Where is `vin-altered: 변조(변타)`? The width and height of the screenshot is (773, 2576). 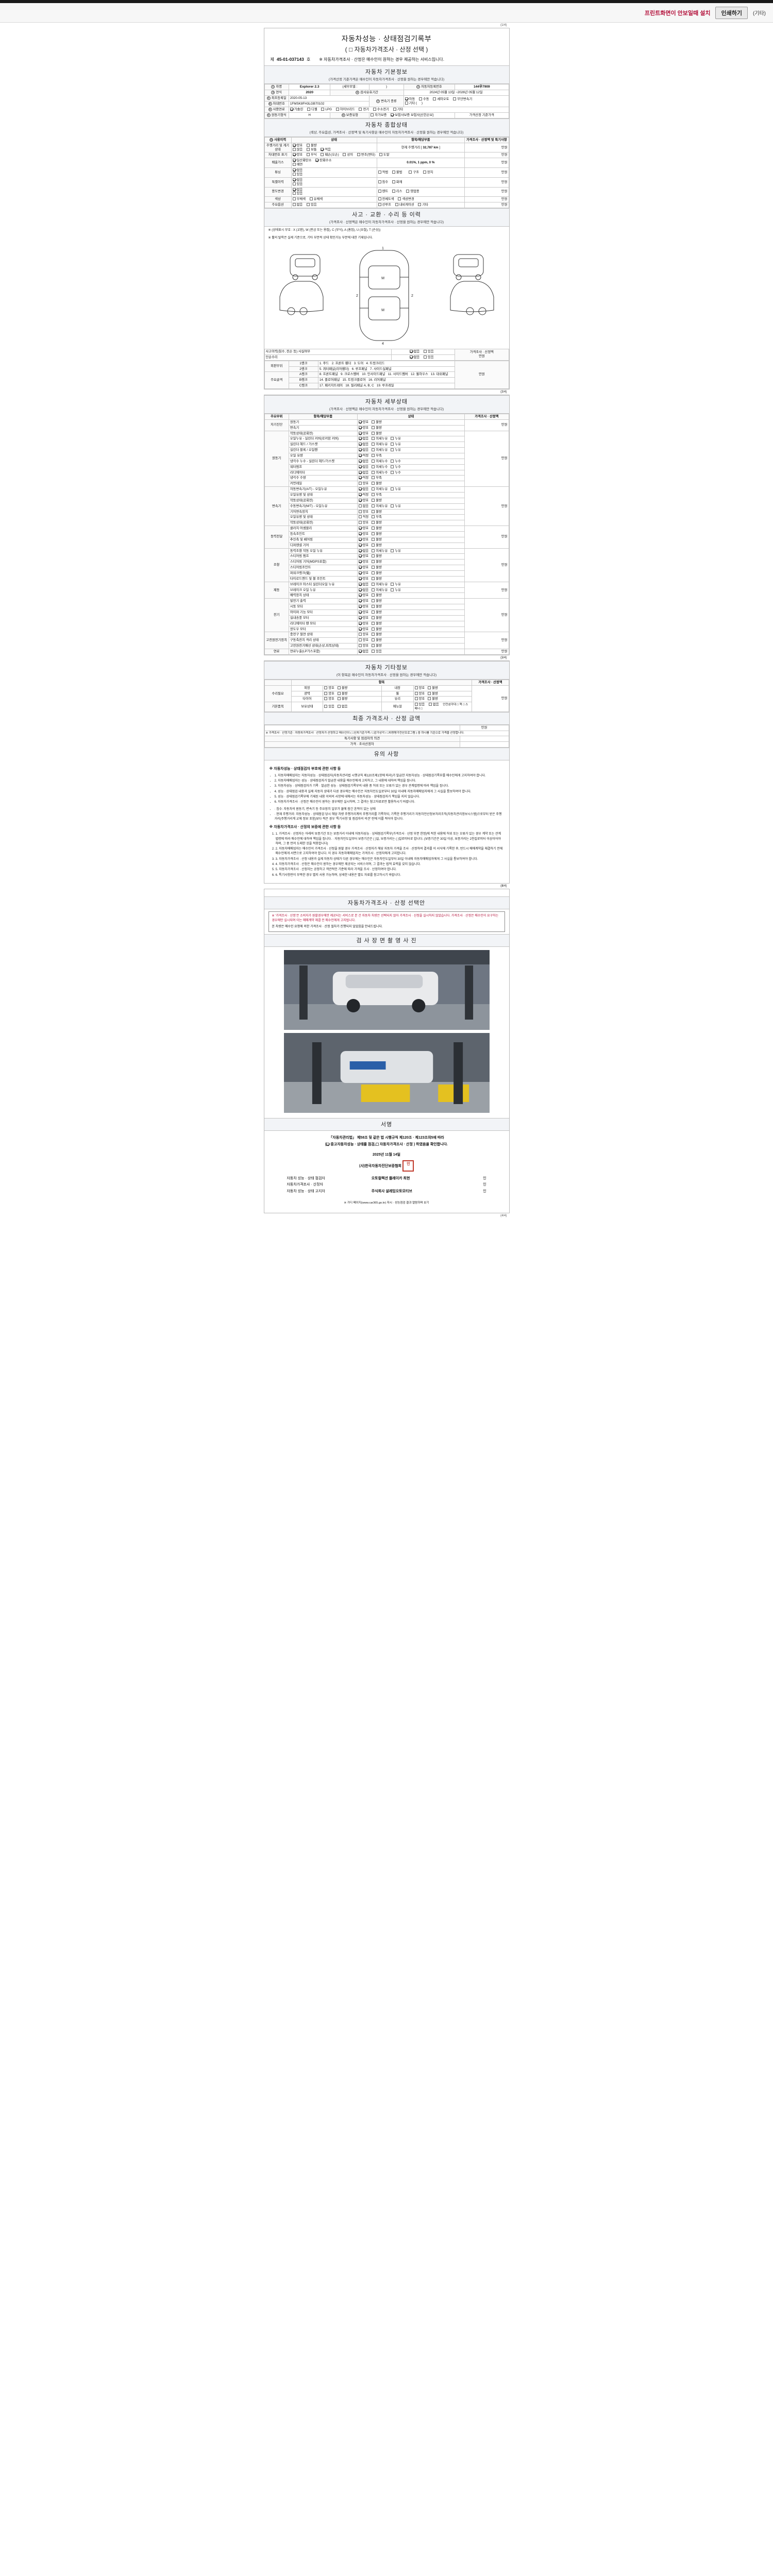 vin-altered: 변조(변타) is located at coordinates (366, 155).